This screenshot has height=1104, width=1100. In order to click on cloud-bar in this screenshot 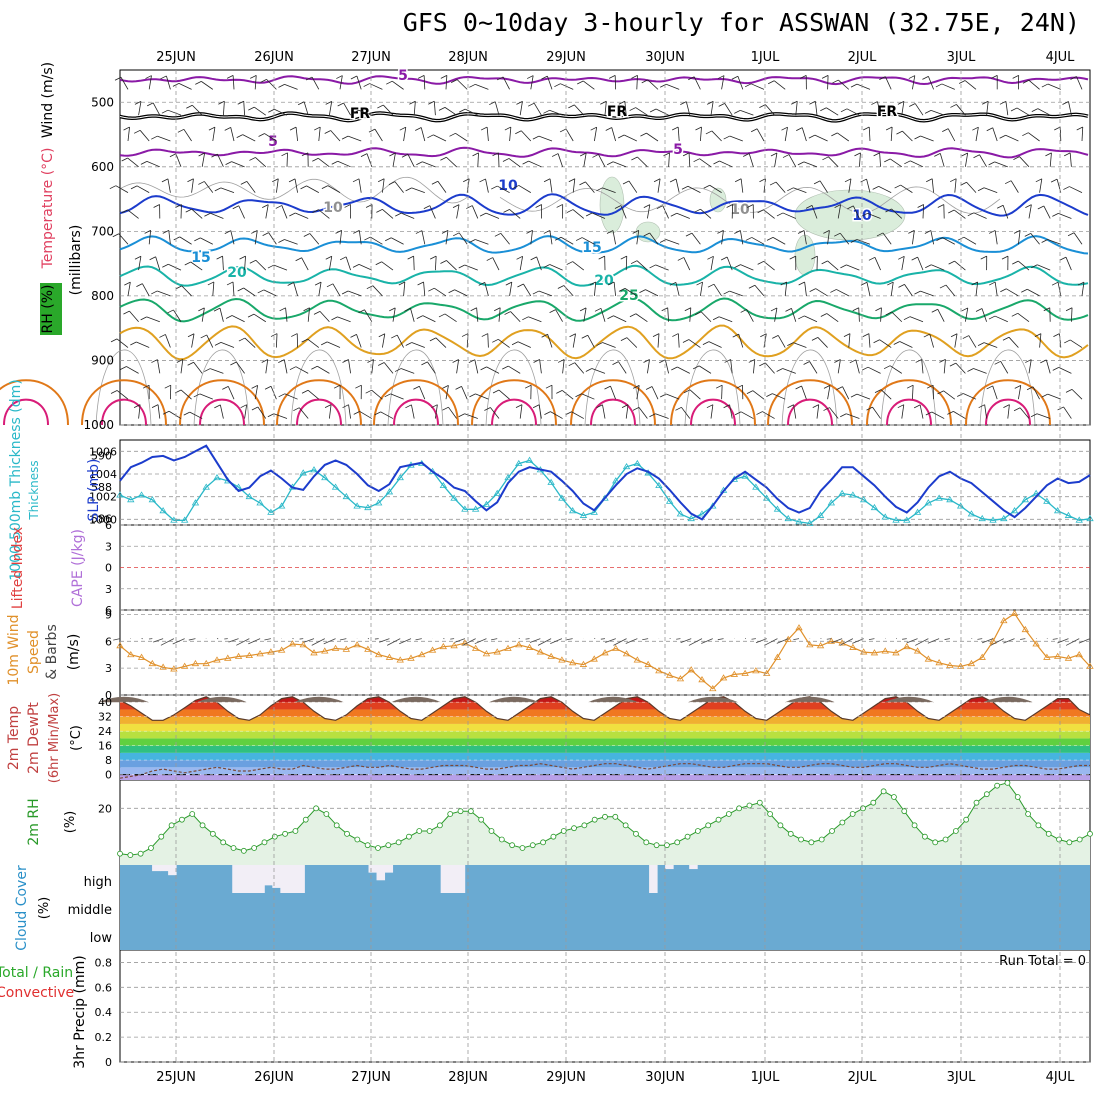, I will do `click(156, 868)`.